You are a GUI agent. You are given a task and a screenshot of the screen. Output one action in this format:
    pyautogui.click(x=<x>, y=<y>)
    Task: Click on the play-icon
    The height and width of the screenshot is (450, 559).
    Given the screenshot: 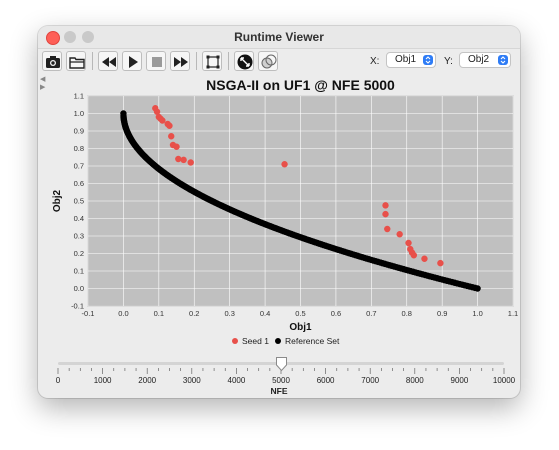 What is the action you would take?
    pyautogui.click(x=133, y=62)
    